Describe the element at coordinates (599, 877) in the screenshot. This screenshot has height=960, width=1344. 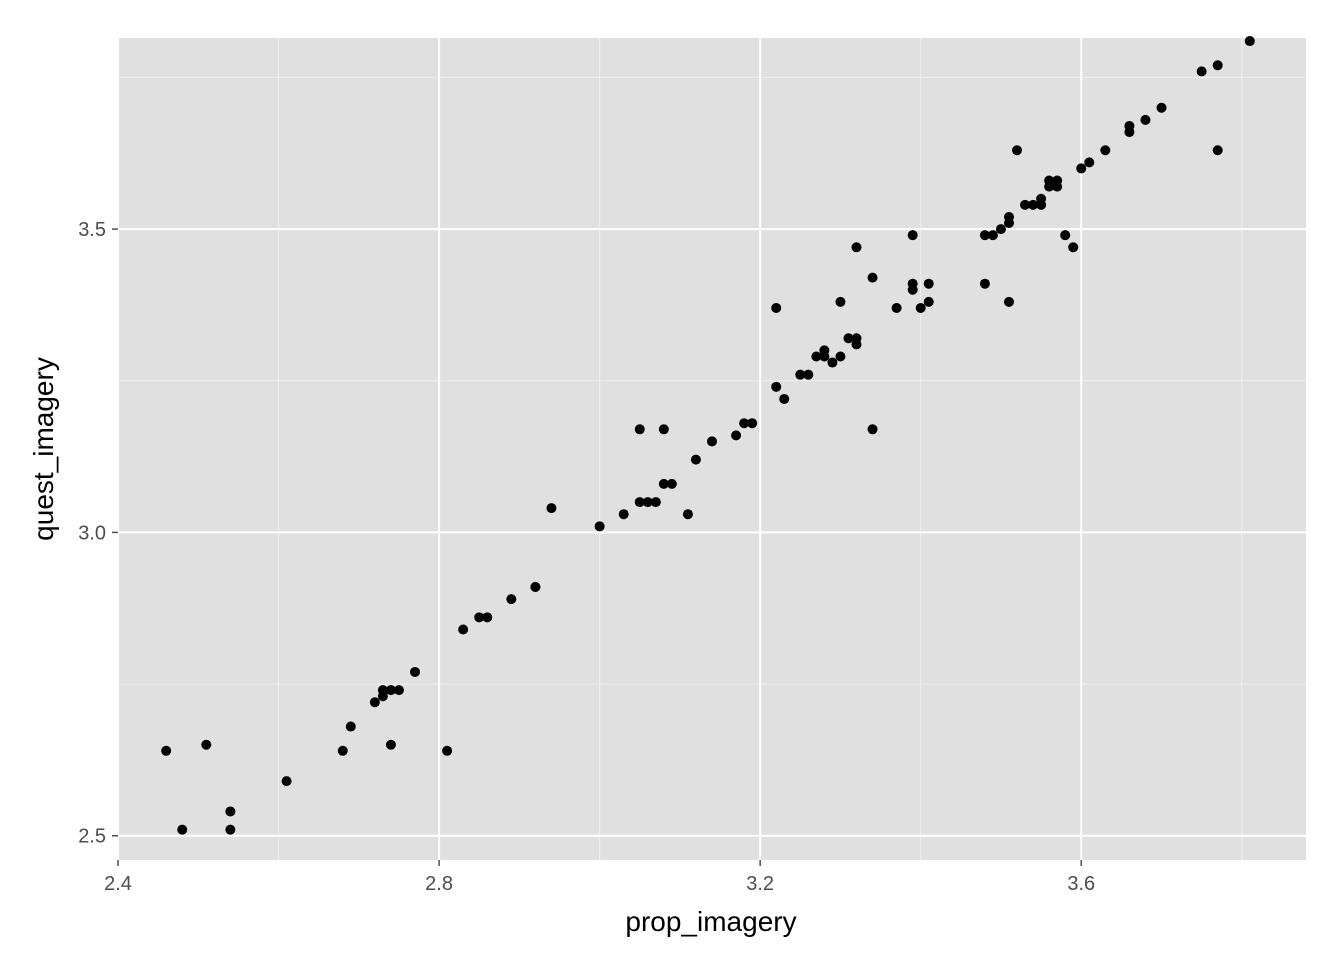
I see `x-axis-ticks: 2.4 2.8 3.2 3.6` at that location.